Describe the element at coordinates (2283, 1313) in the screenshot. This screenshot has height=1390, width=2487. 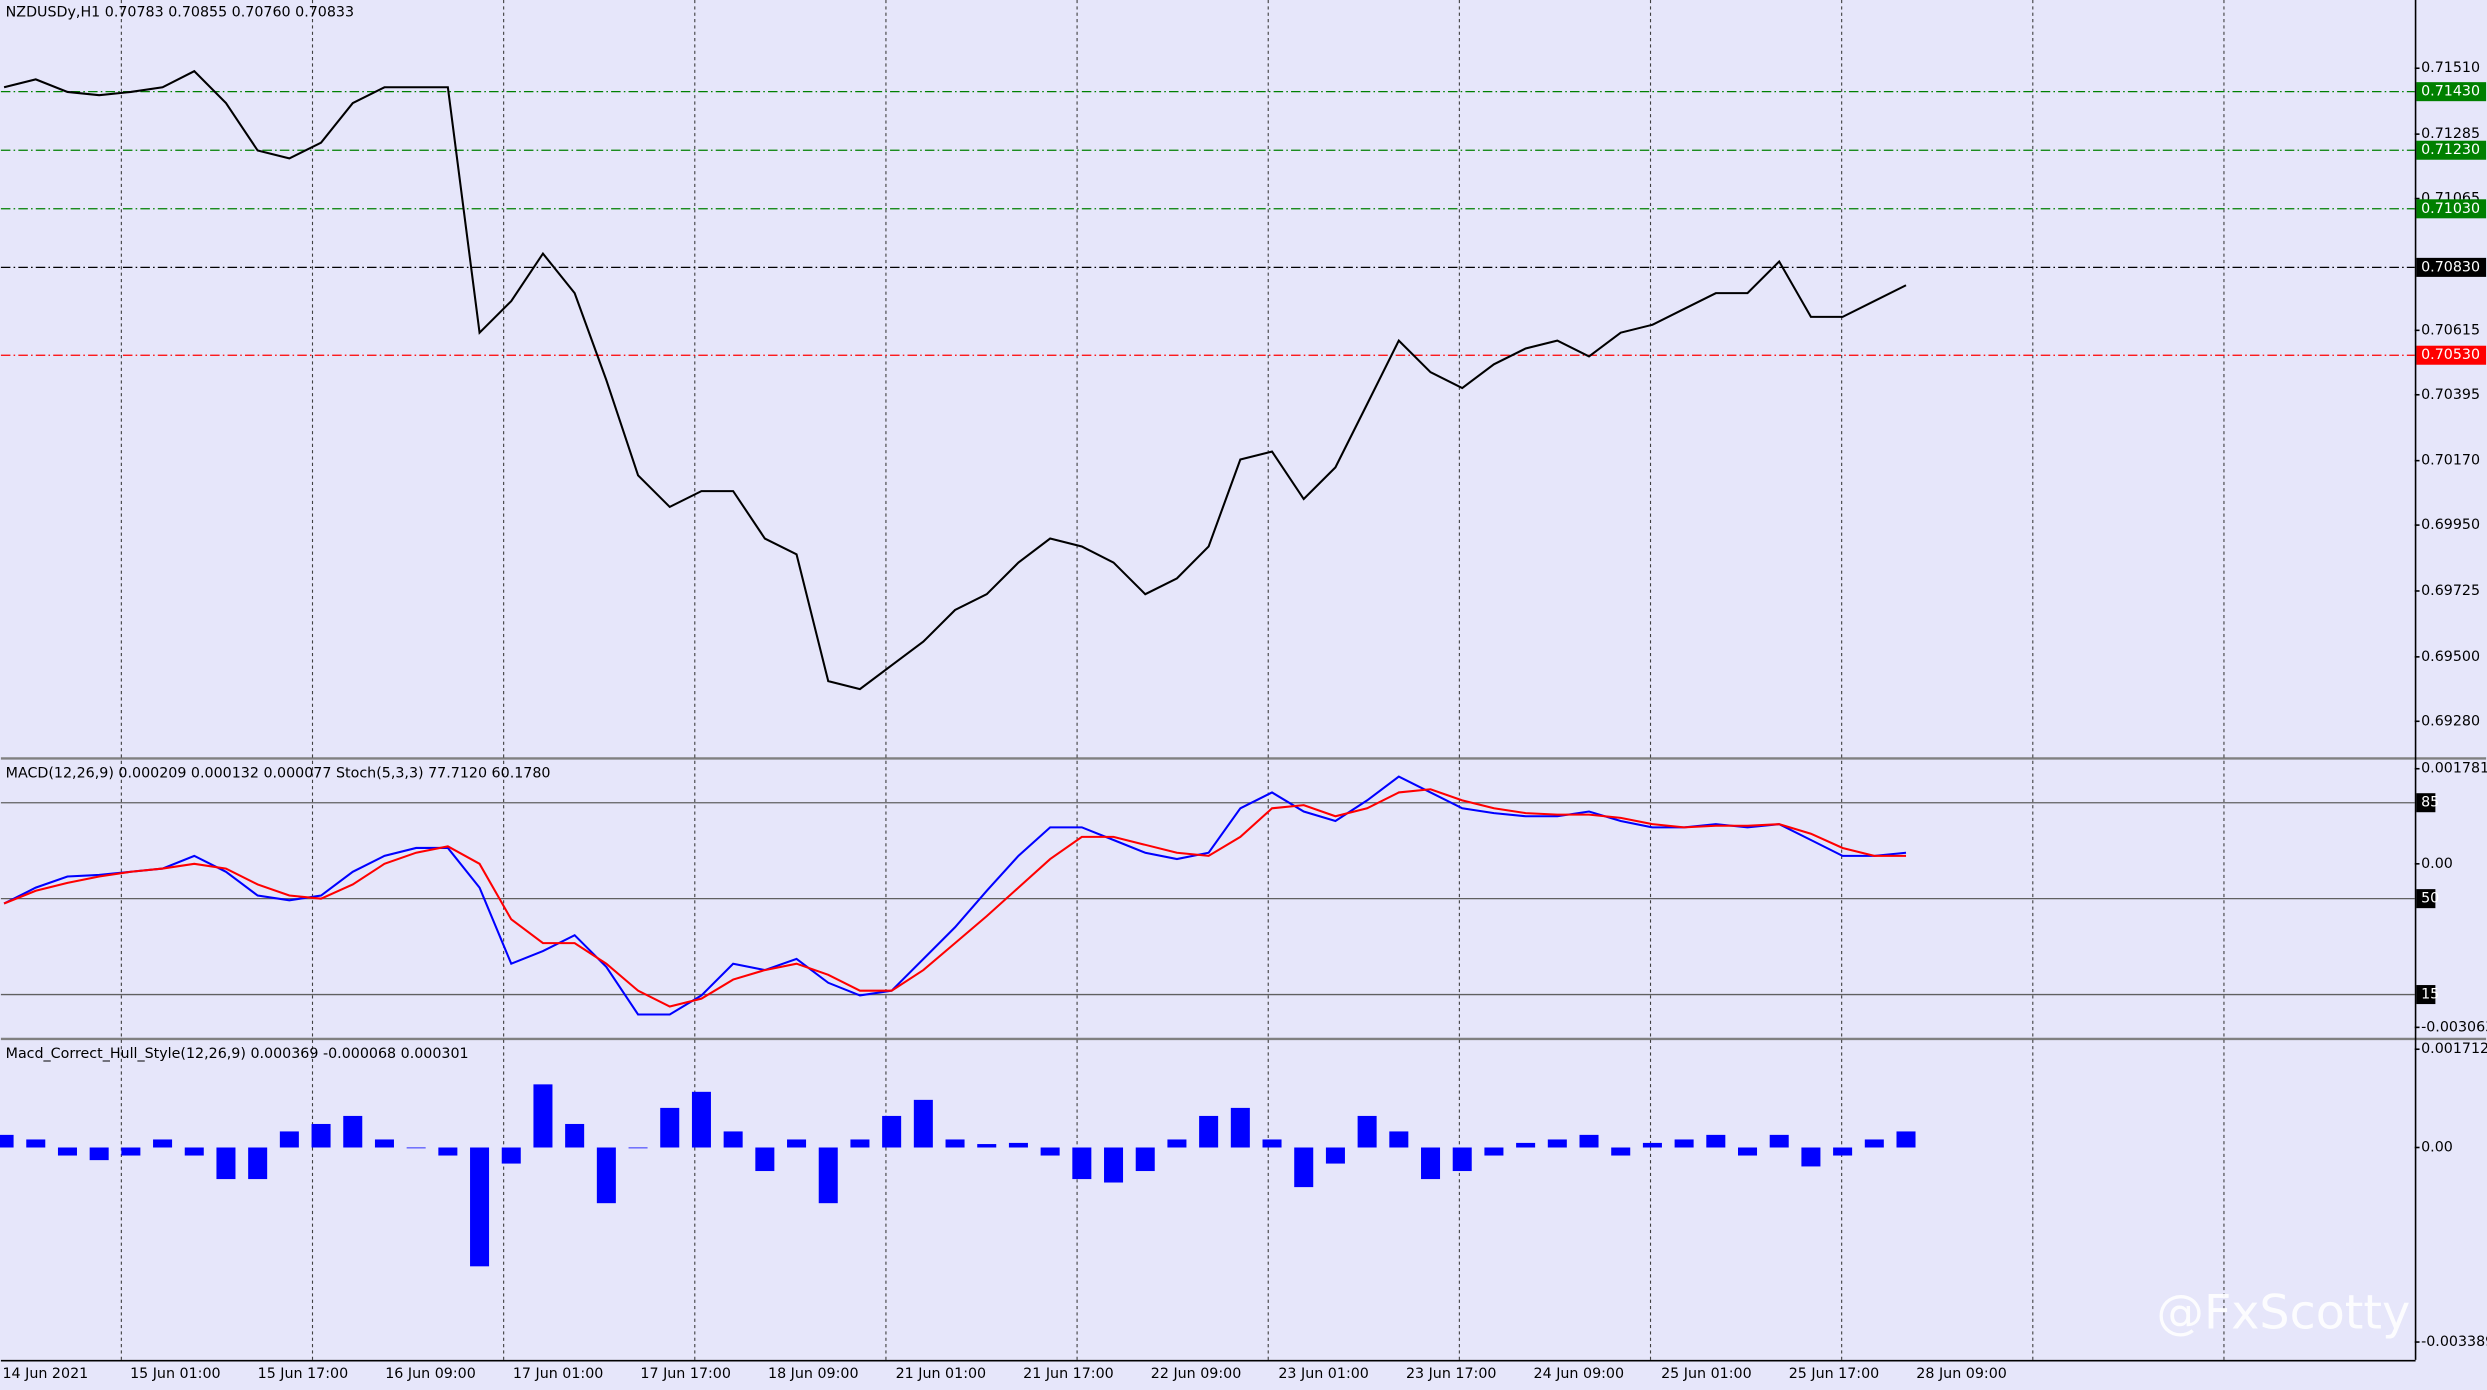
I see `watermark: @FxScotty` at that location.